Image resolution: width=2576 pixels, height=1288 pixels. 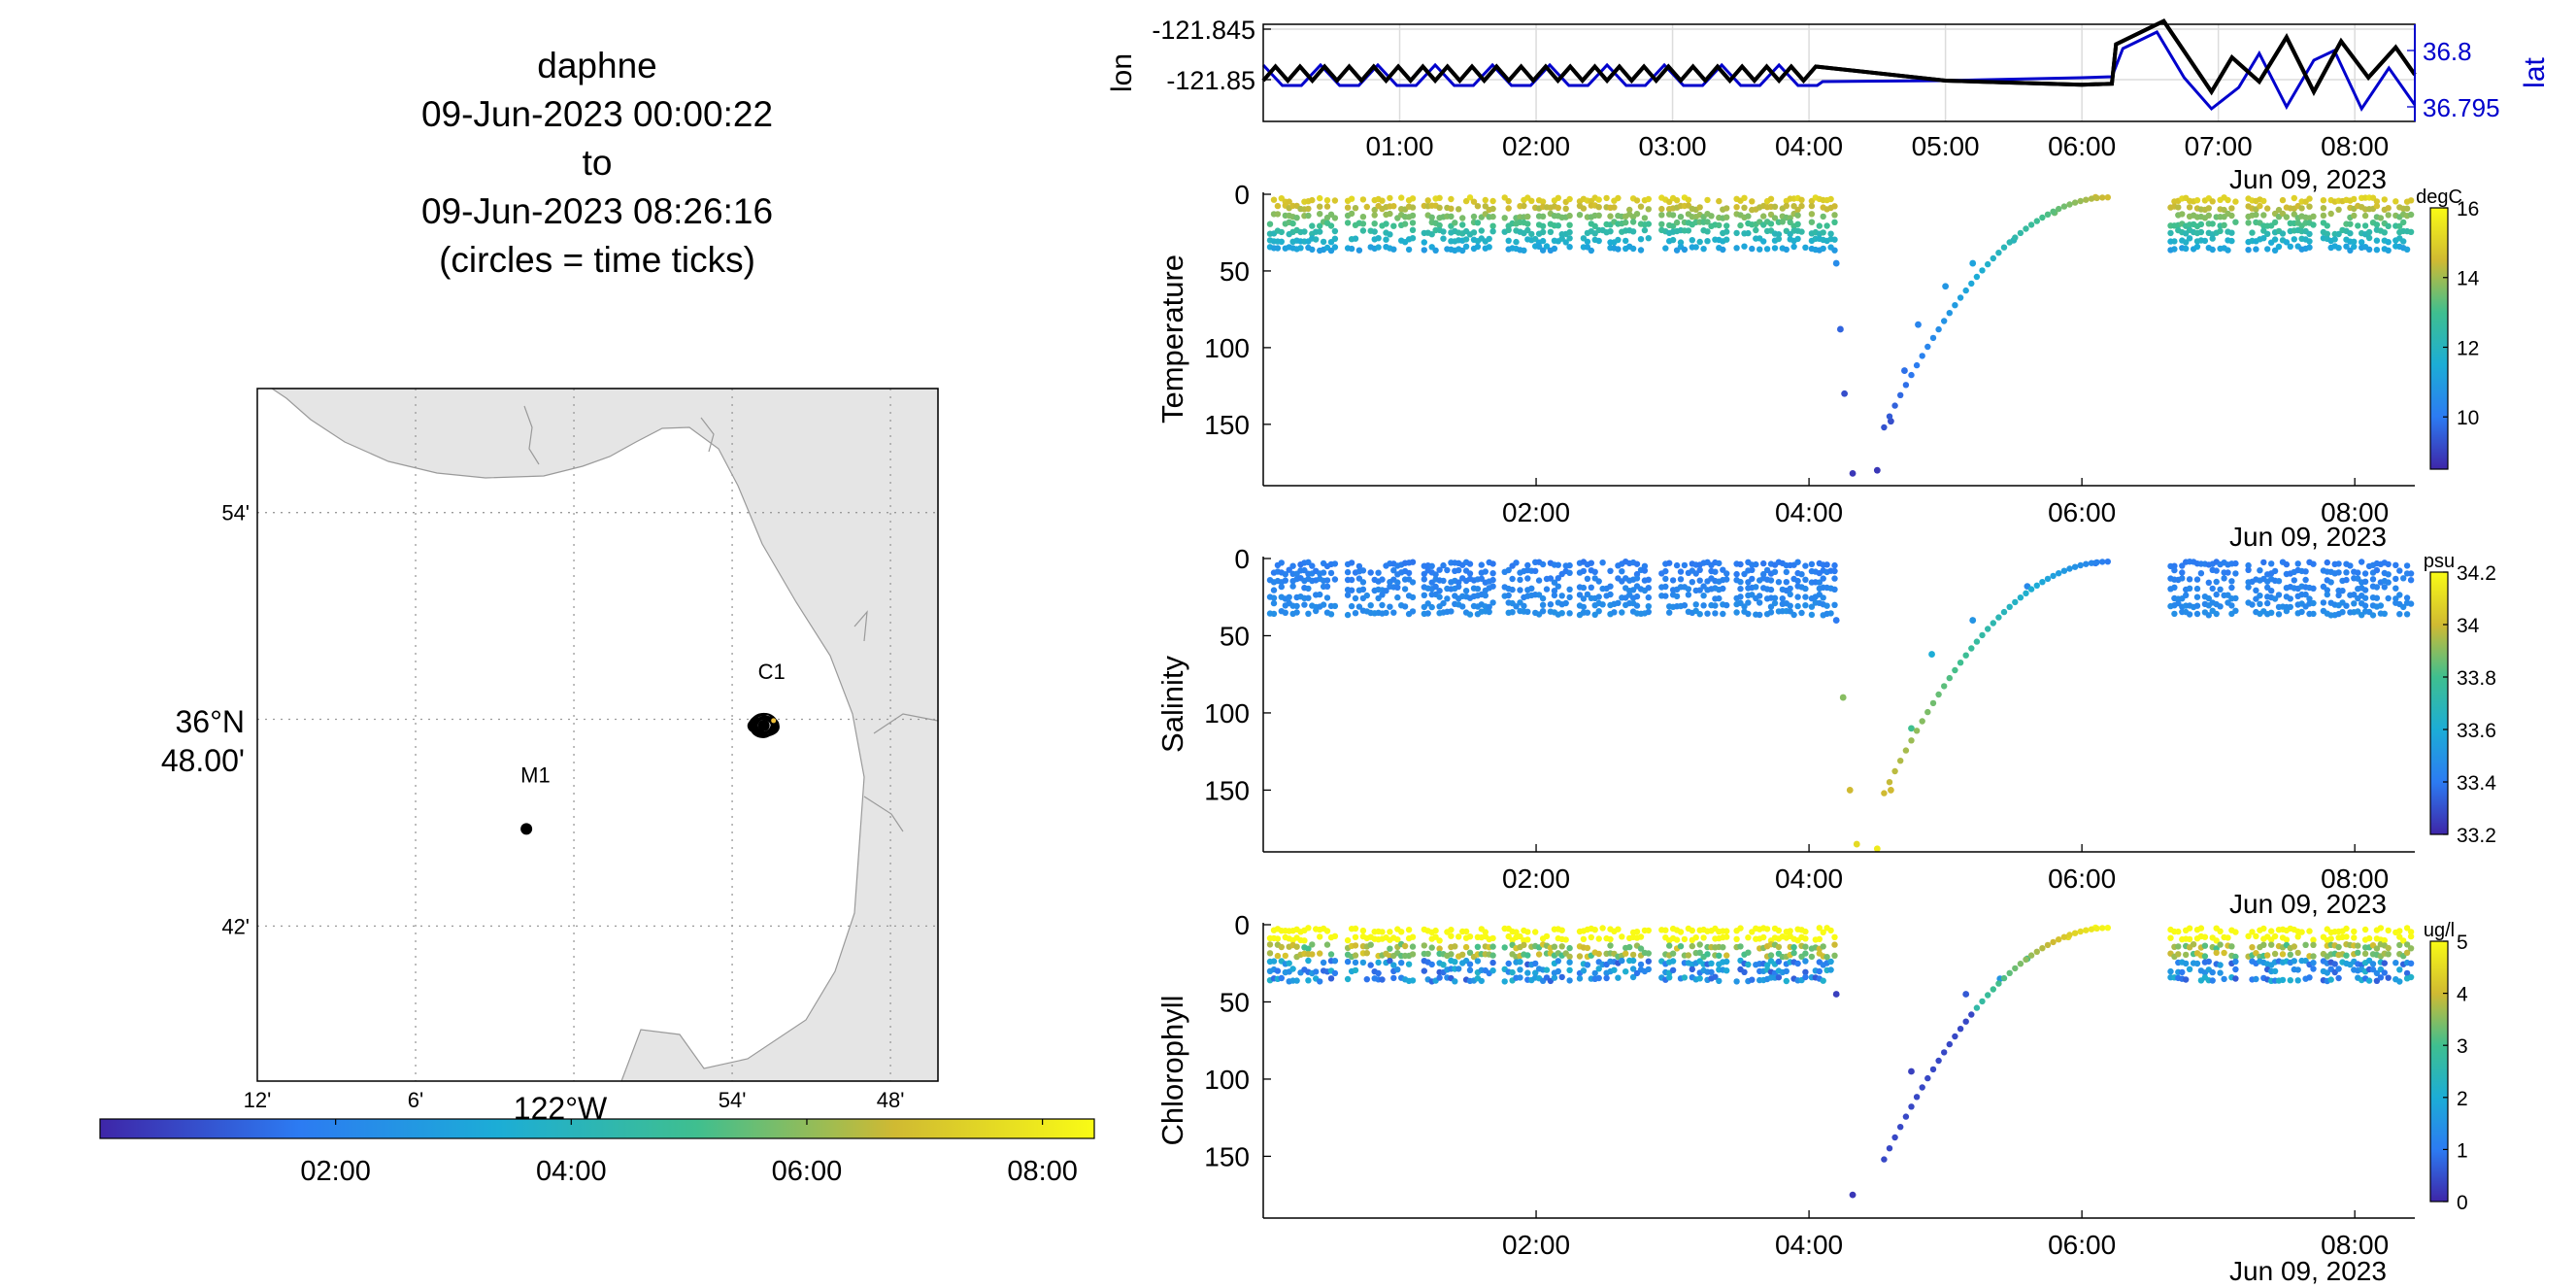 What do you see at coordinates (415, 1100) in the screenshot?
I see `map-lon-tick-1: 6'` at bounding box center [415, 1100].